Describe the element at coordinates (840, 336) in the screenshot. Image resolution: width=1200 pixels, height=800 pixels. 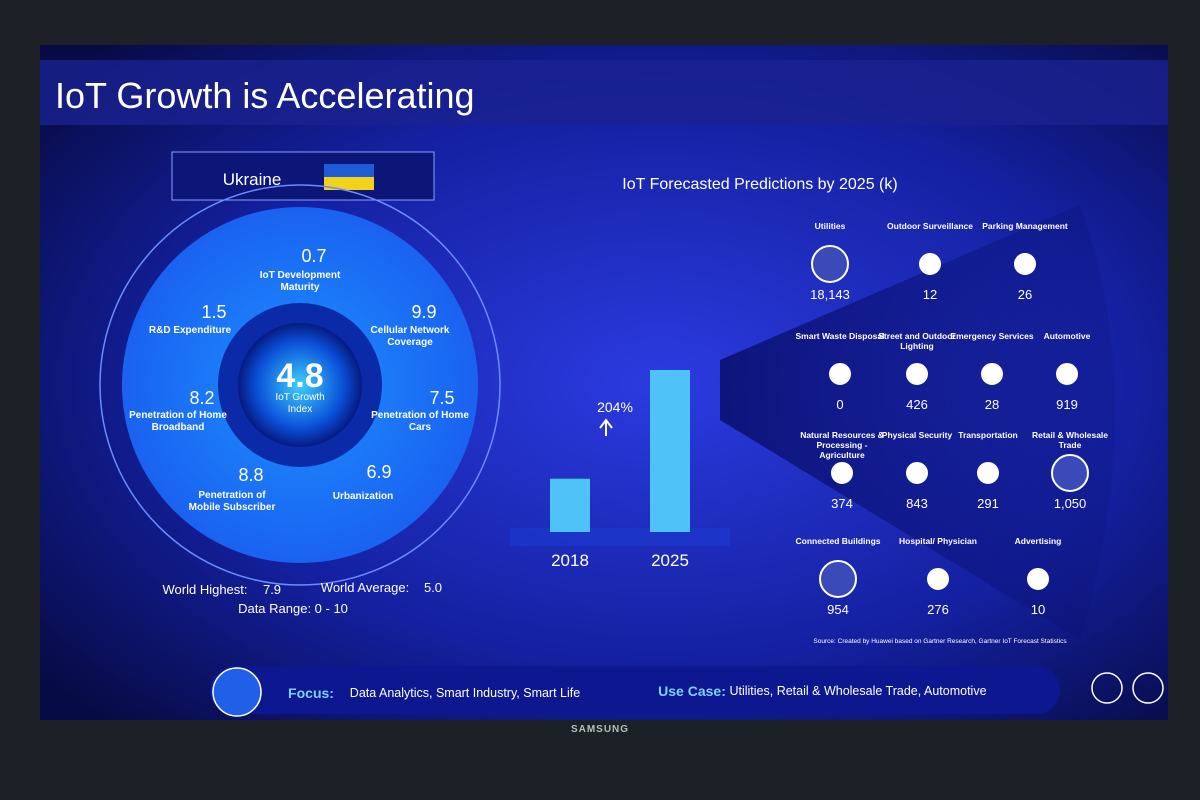
I see `sector-name: Smart Waste Disposal` at that location.